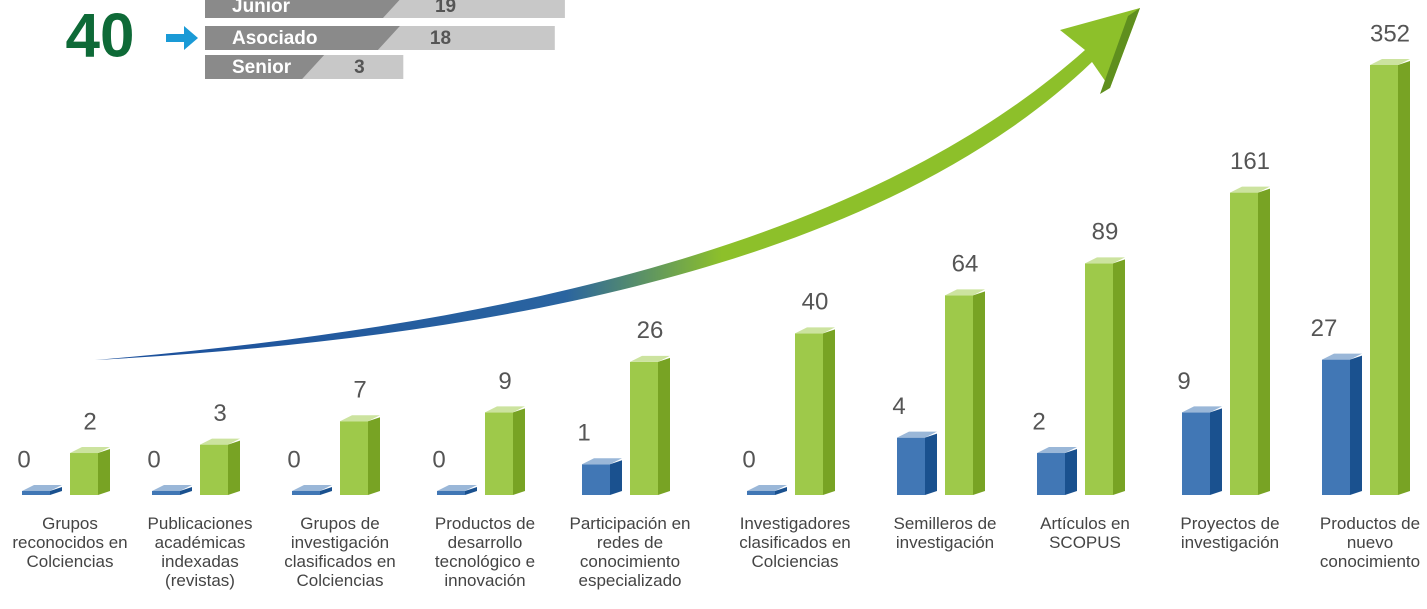 The width and height of the screenshot is (1427, 609). I want to click on category-label: Semilleros de investigación, so click(945, 533).